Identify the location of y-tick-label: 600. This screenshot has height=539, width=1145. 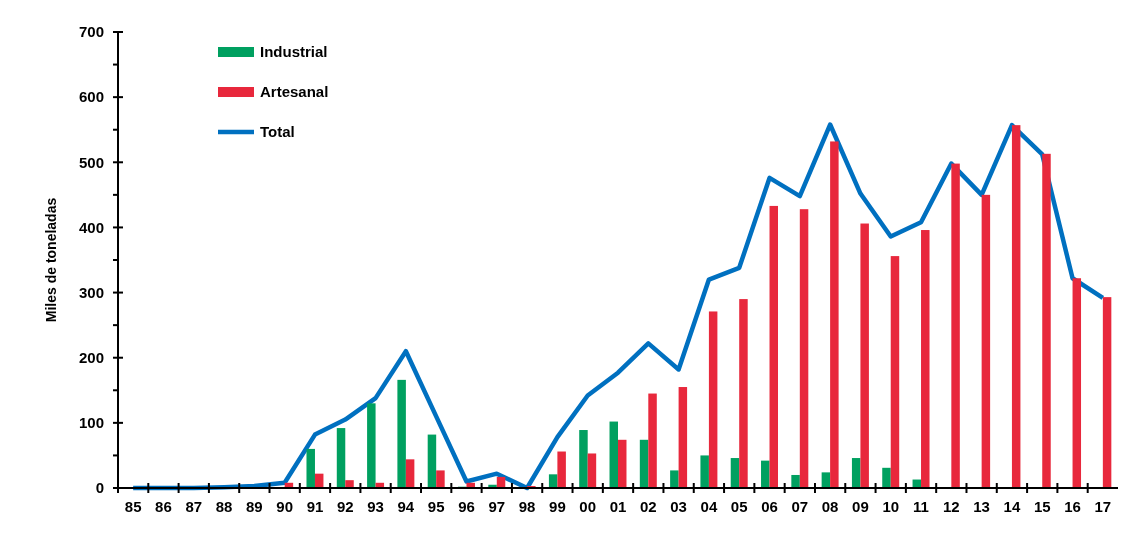
(91, 97).